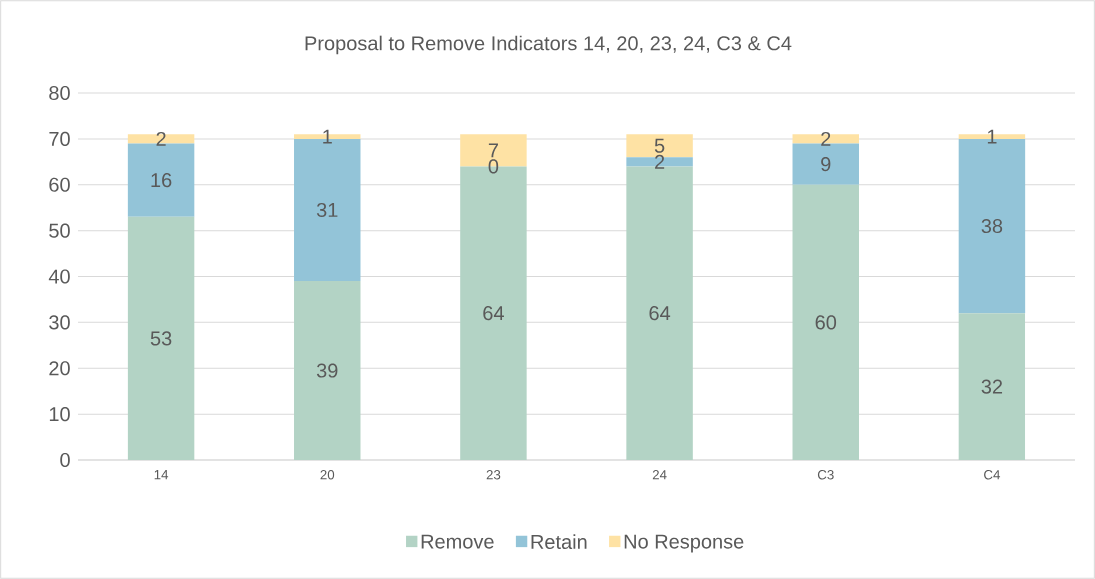 The width and height of the screenshot is (1095, 579). What do you see at coordinates (327, 210) in the screenshot?
I see `data-label: 31` at bounding box center [327, 210].